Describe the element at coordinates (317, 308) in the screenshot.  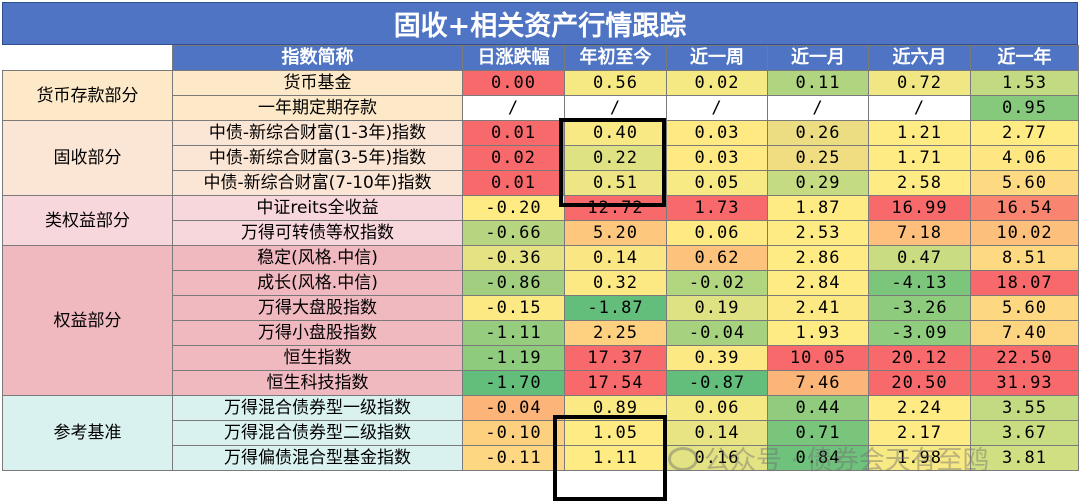
I see `index-name-cell: 万得大盘股指数` at that location.